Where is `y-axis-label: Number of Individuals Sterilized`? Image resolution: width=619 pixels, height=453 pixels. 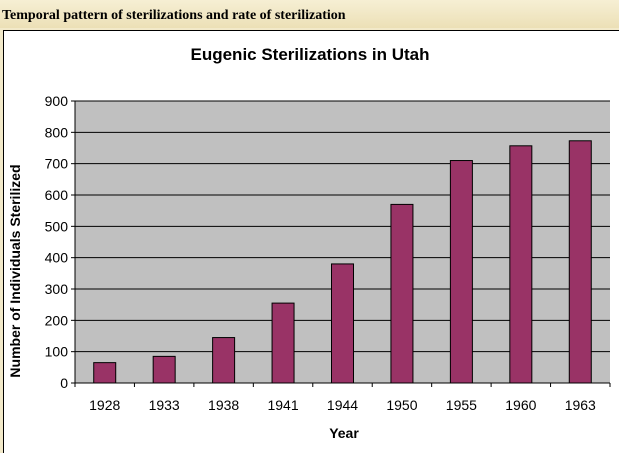
y-axis-label: Number of Individuals Sterilized is located at coordinates (15, 270).